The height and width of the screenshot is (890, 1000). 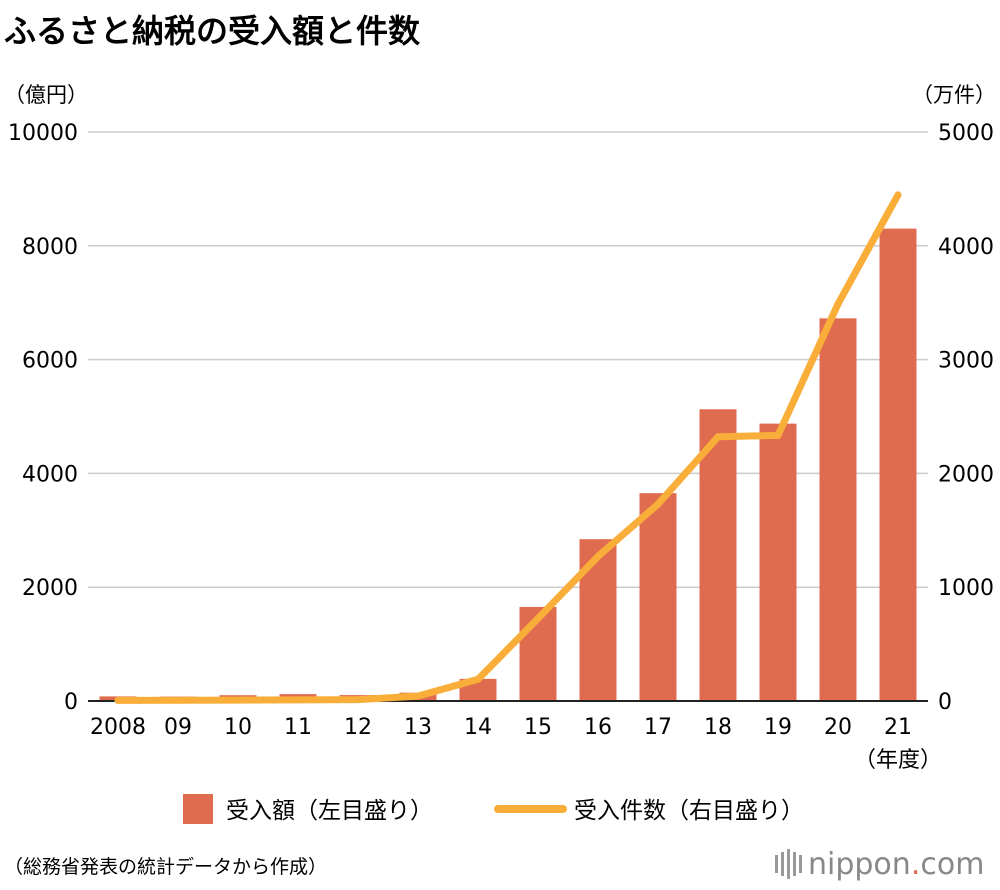 I want to click on left-axis-ticks: 0 2000 4000 6000 8000 10000, so click(x=43, y=418).